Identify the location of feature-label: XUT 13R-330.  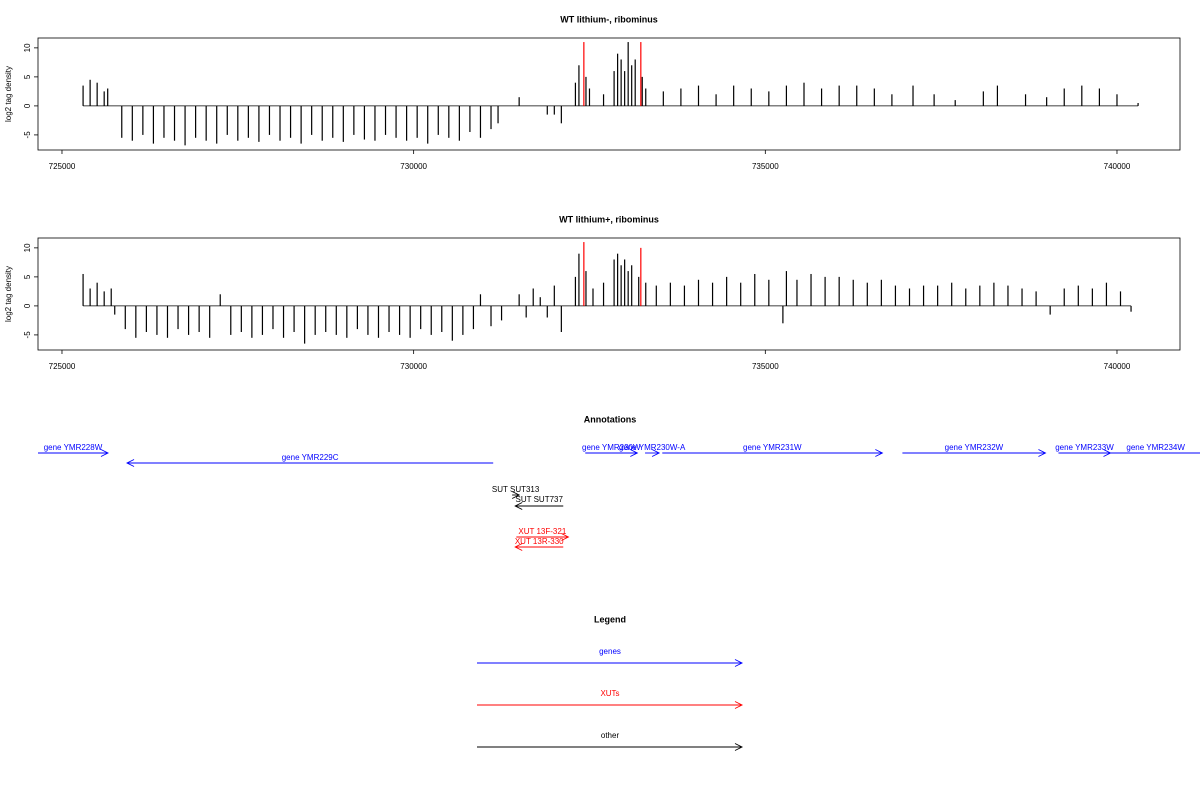
(539, 541).